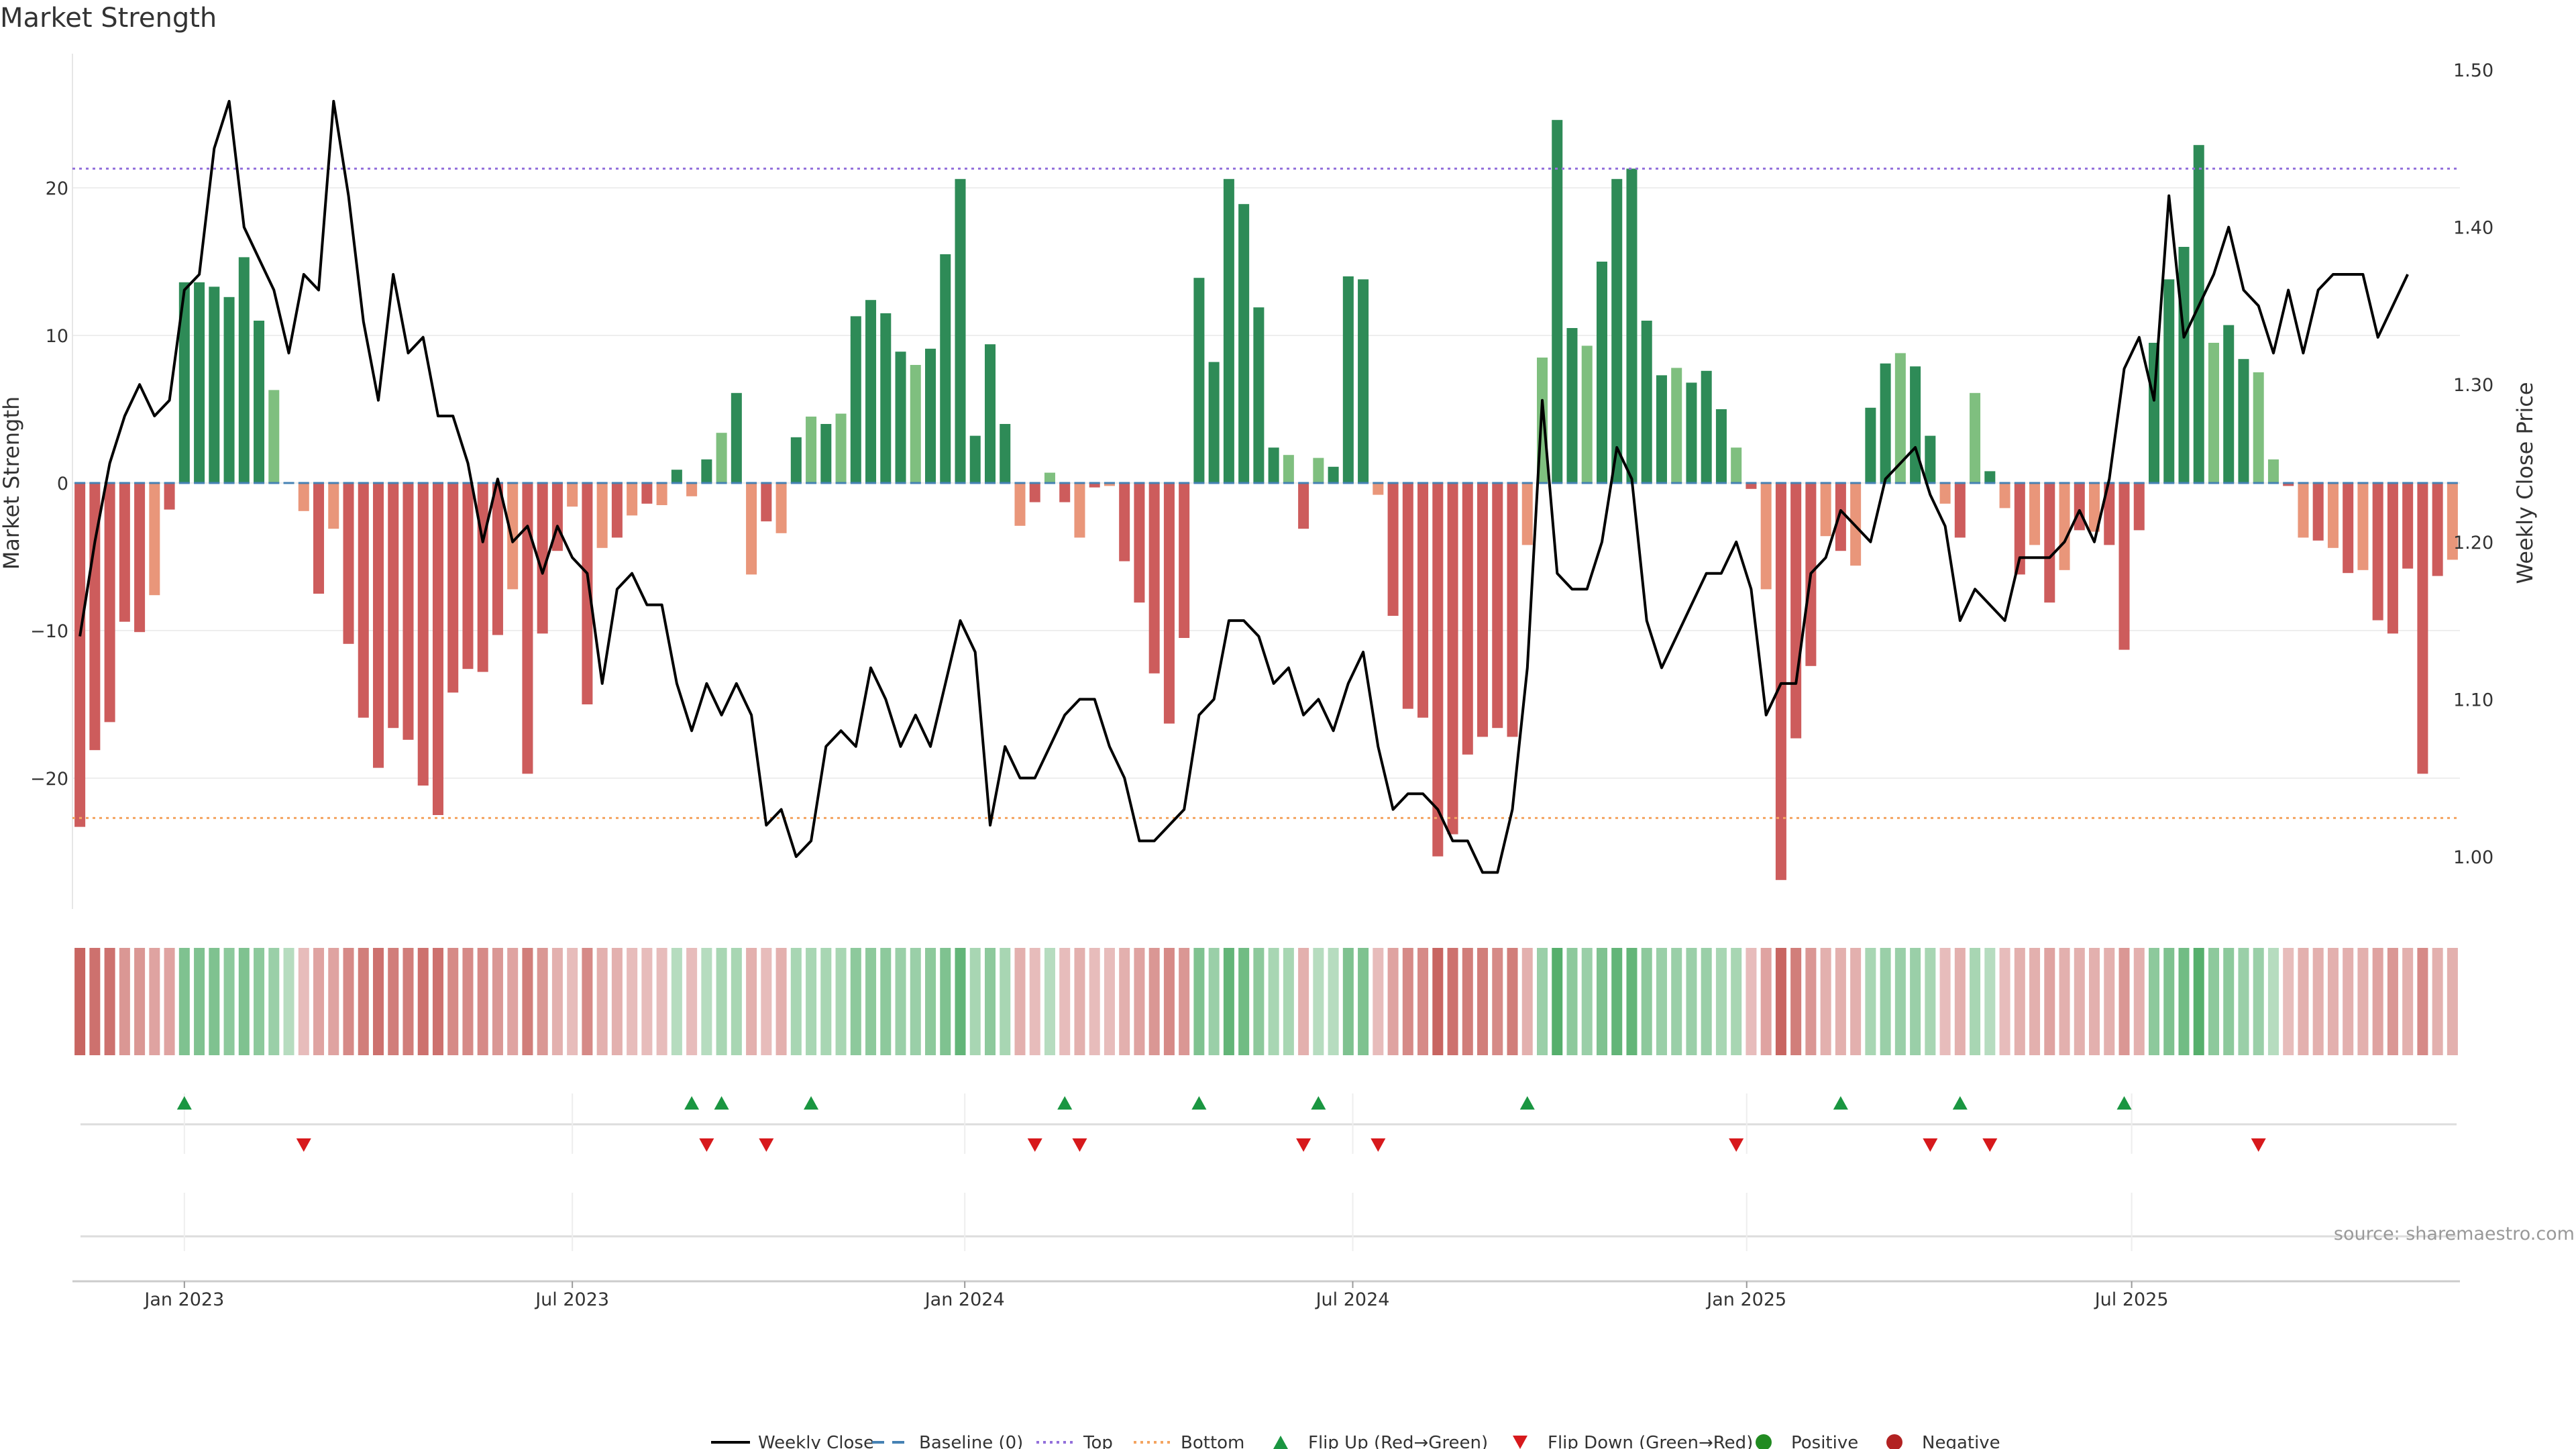 Image resolution: width=2576 pixels, height=1449 pixels. What do you see at coordinates (12, 483) in the screenshot?
I see `left-y-axis-label: Market Strength` at bounding box center [12, 483].